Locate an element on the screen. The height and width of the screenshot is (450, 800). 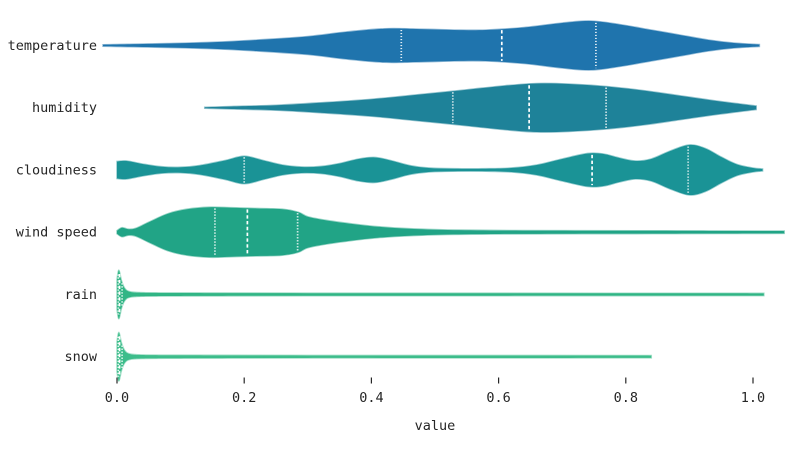
y-category-label-cloudiness: cloudiness is located at coordinates (56, 170).